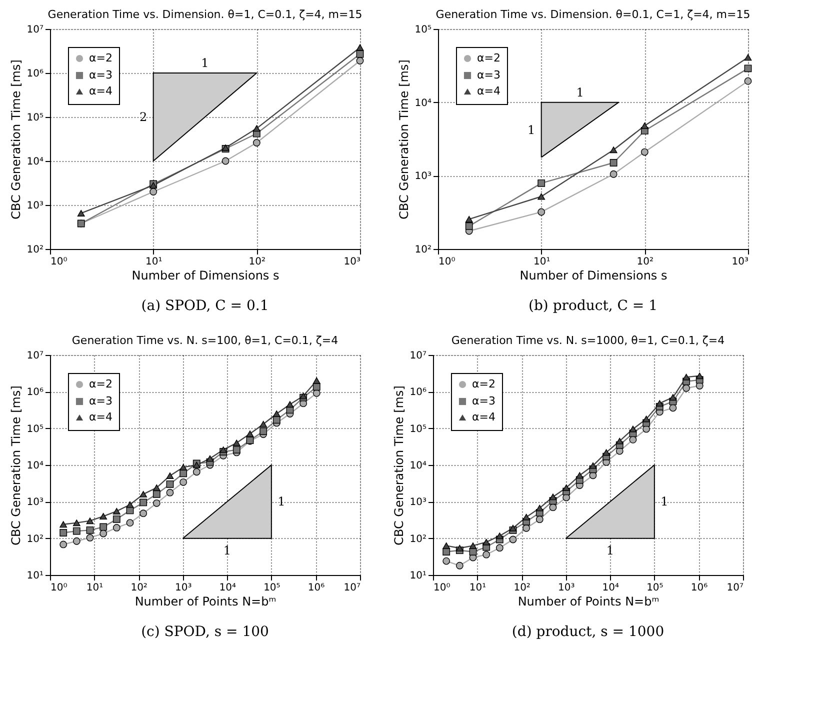 The image size is (827, 726). Describe the element at coordinates (205, 306) in the screenshot. I see `text: (a) SPOD, C = 0.1` at that location.